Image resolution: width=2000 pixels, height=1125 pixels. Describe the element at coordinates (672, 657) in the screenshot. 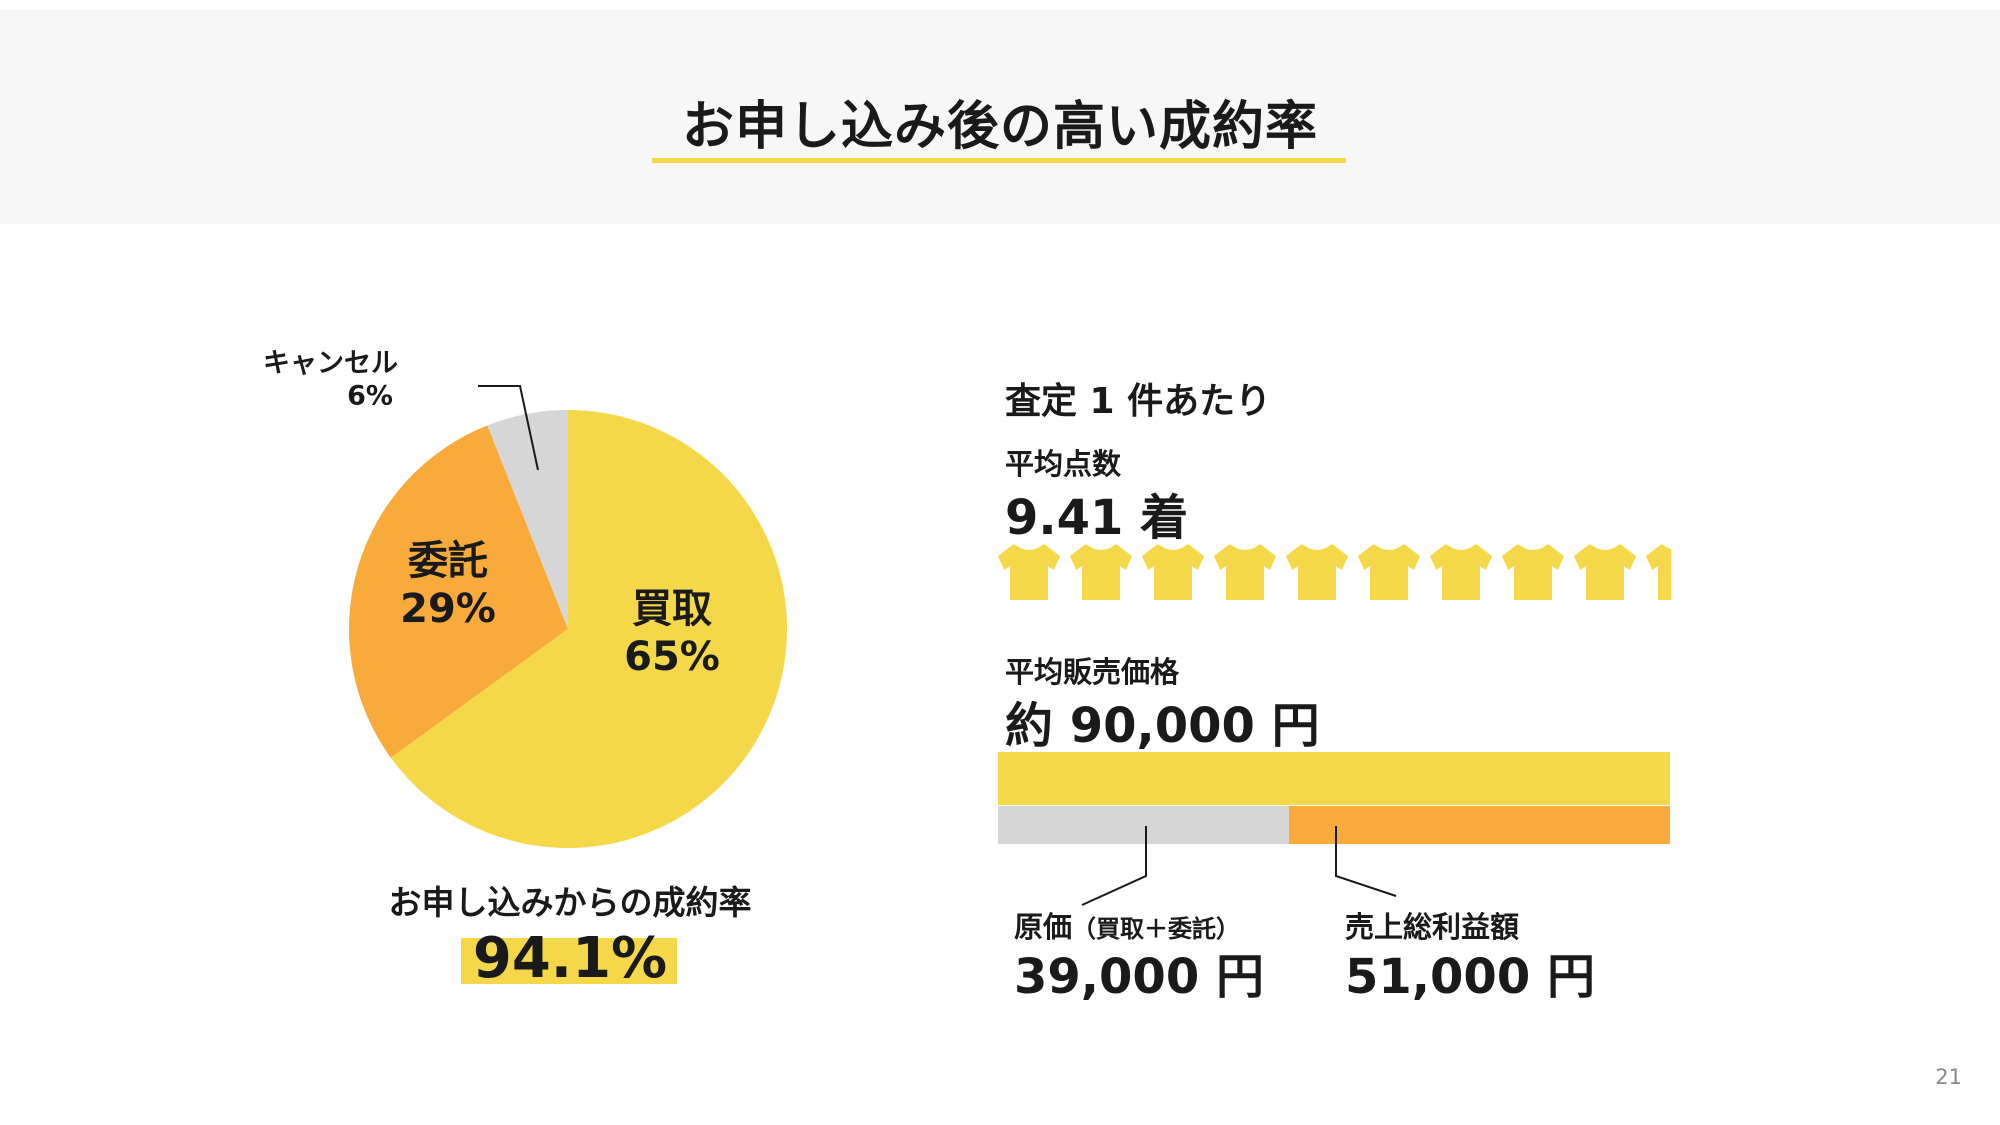

I see `pie-slice-value: 65%` at that location.